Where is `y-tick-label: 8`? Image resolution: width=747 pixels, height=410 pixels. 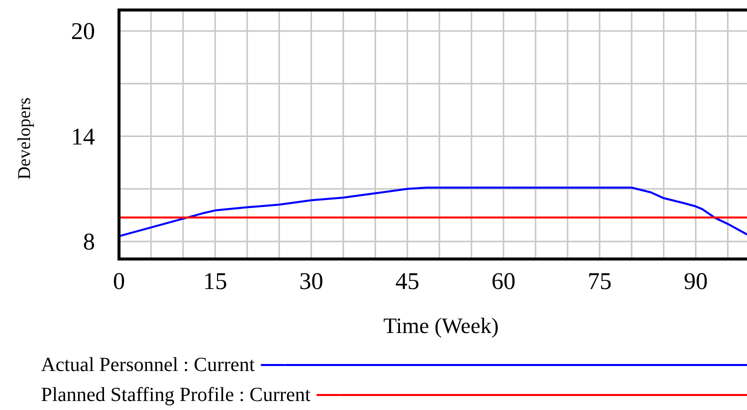 y-tick-label: 8 is located at coordinates (89, 242).